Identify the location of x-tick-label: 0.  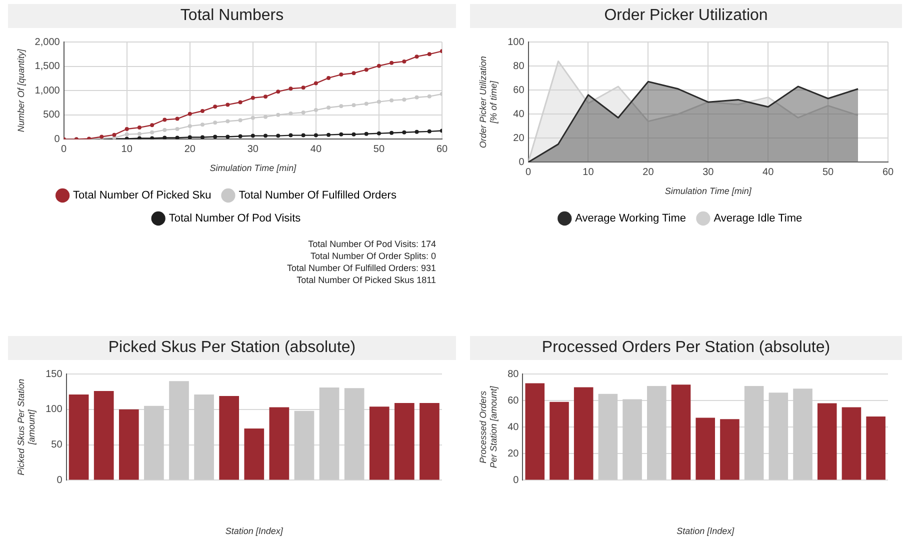
(529, 172).